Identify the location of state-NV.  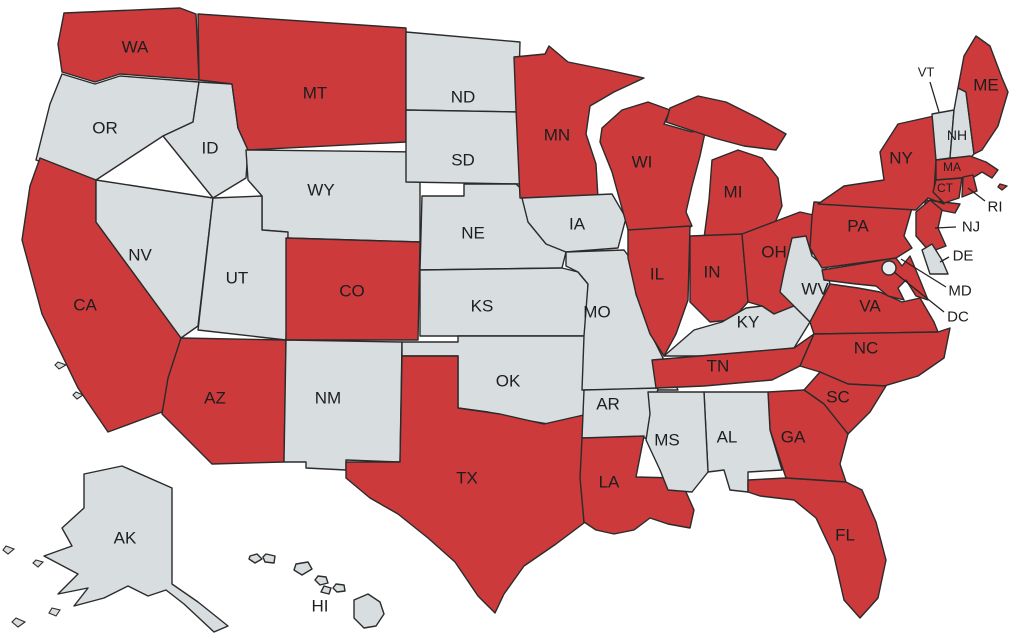
(154, 259).